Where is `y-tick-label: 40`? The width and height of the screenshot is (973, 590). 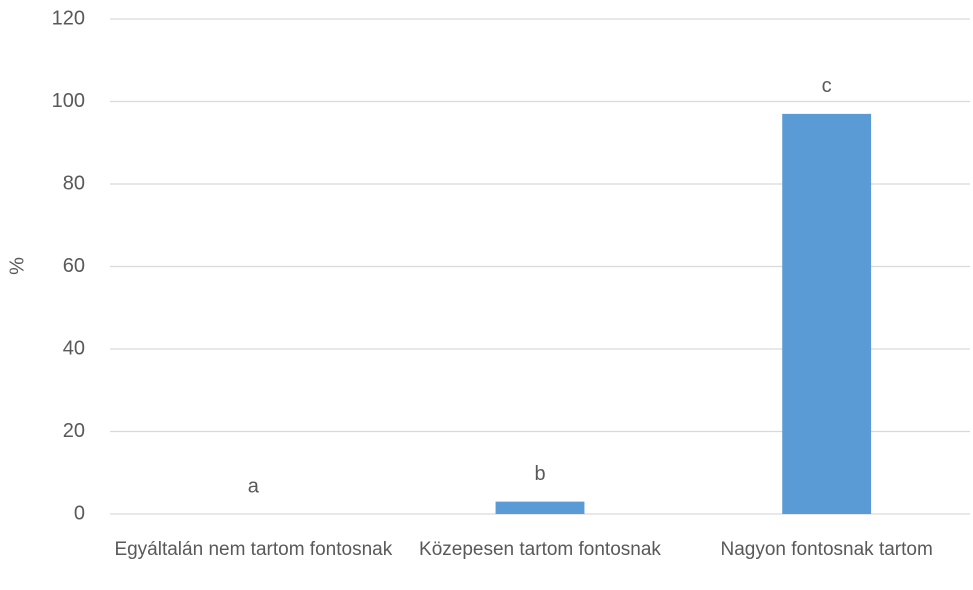 y-tick-label: 40 is located at coordinates (74, 348).